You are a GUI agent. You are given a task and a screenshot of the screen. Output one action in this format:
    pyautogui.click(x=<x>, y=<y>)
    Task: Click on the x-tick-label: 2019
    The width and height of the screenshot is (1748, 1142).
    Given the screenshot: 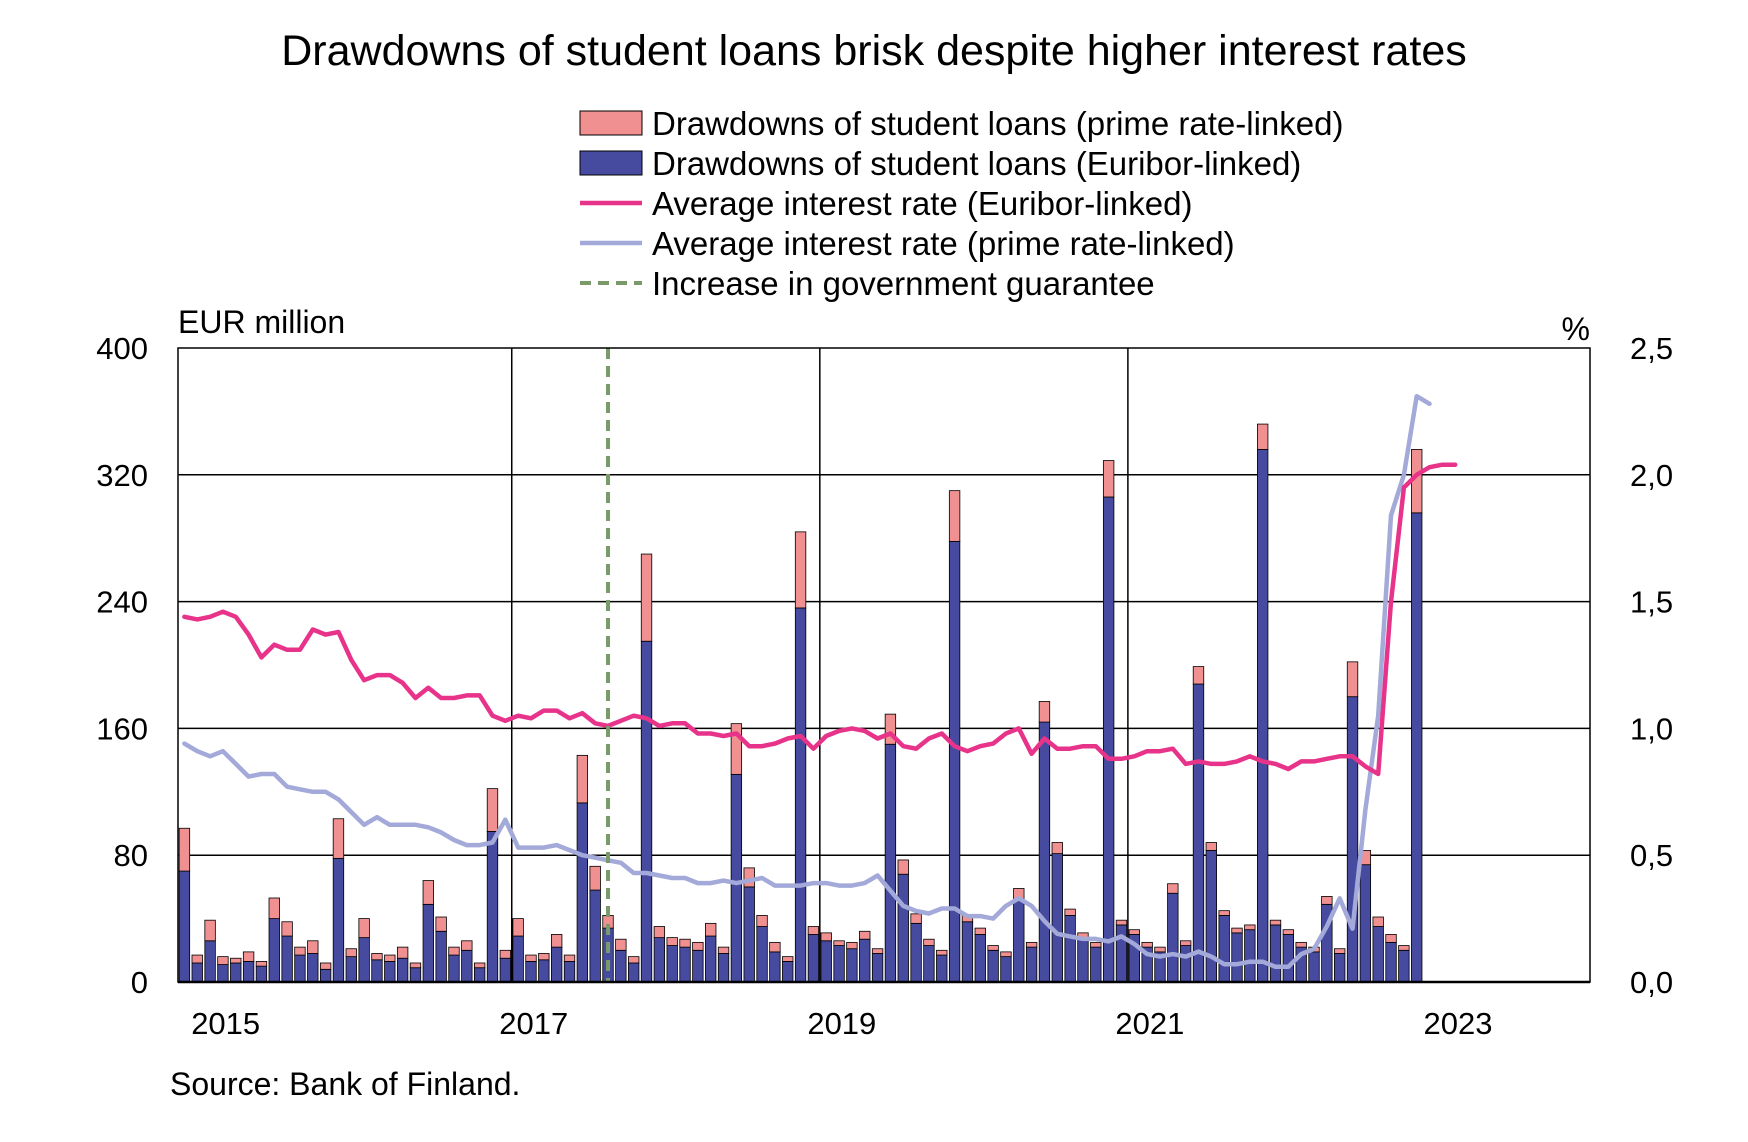 What is the action you would take?
    pyautogui.click(x=841, y=1023)
    